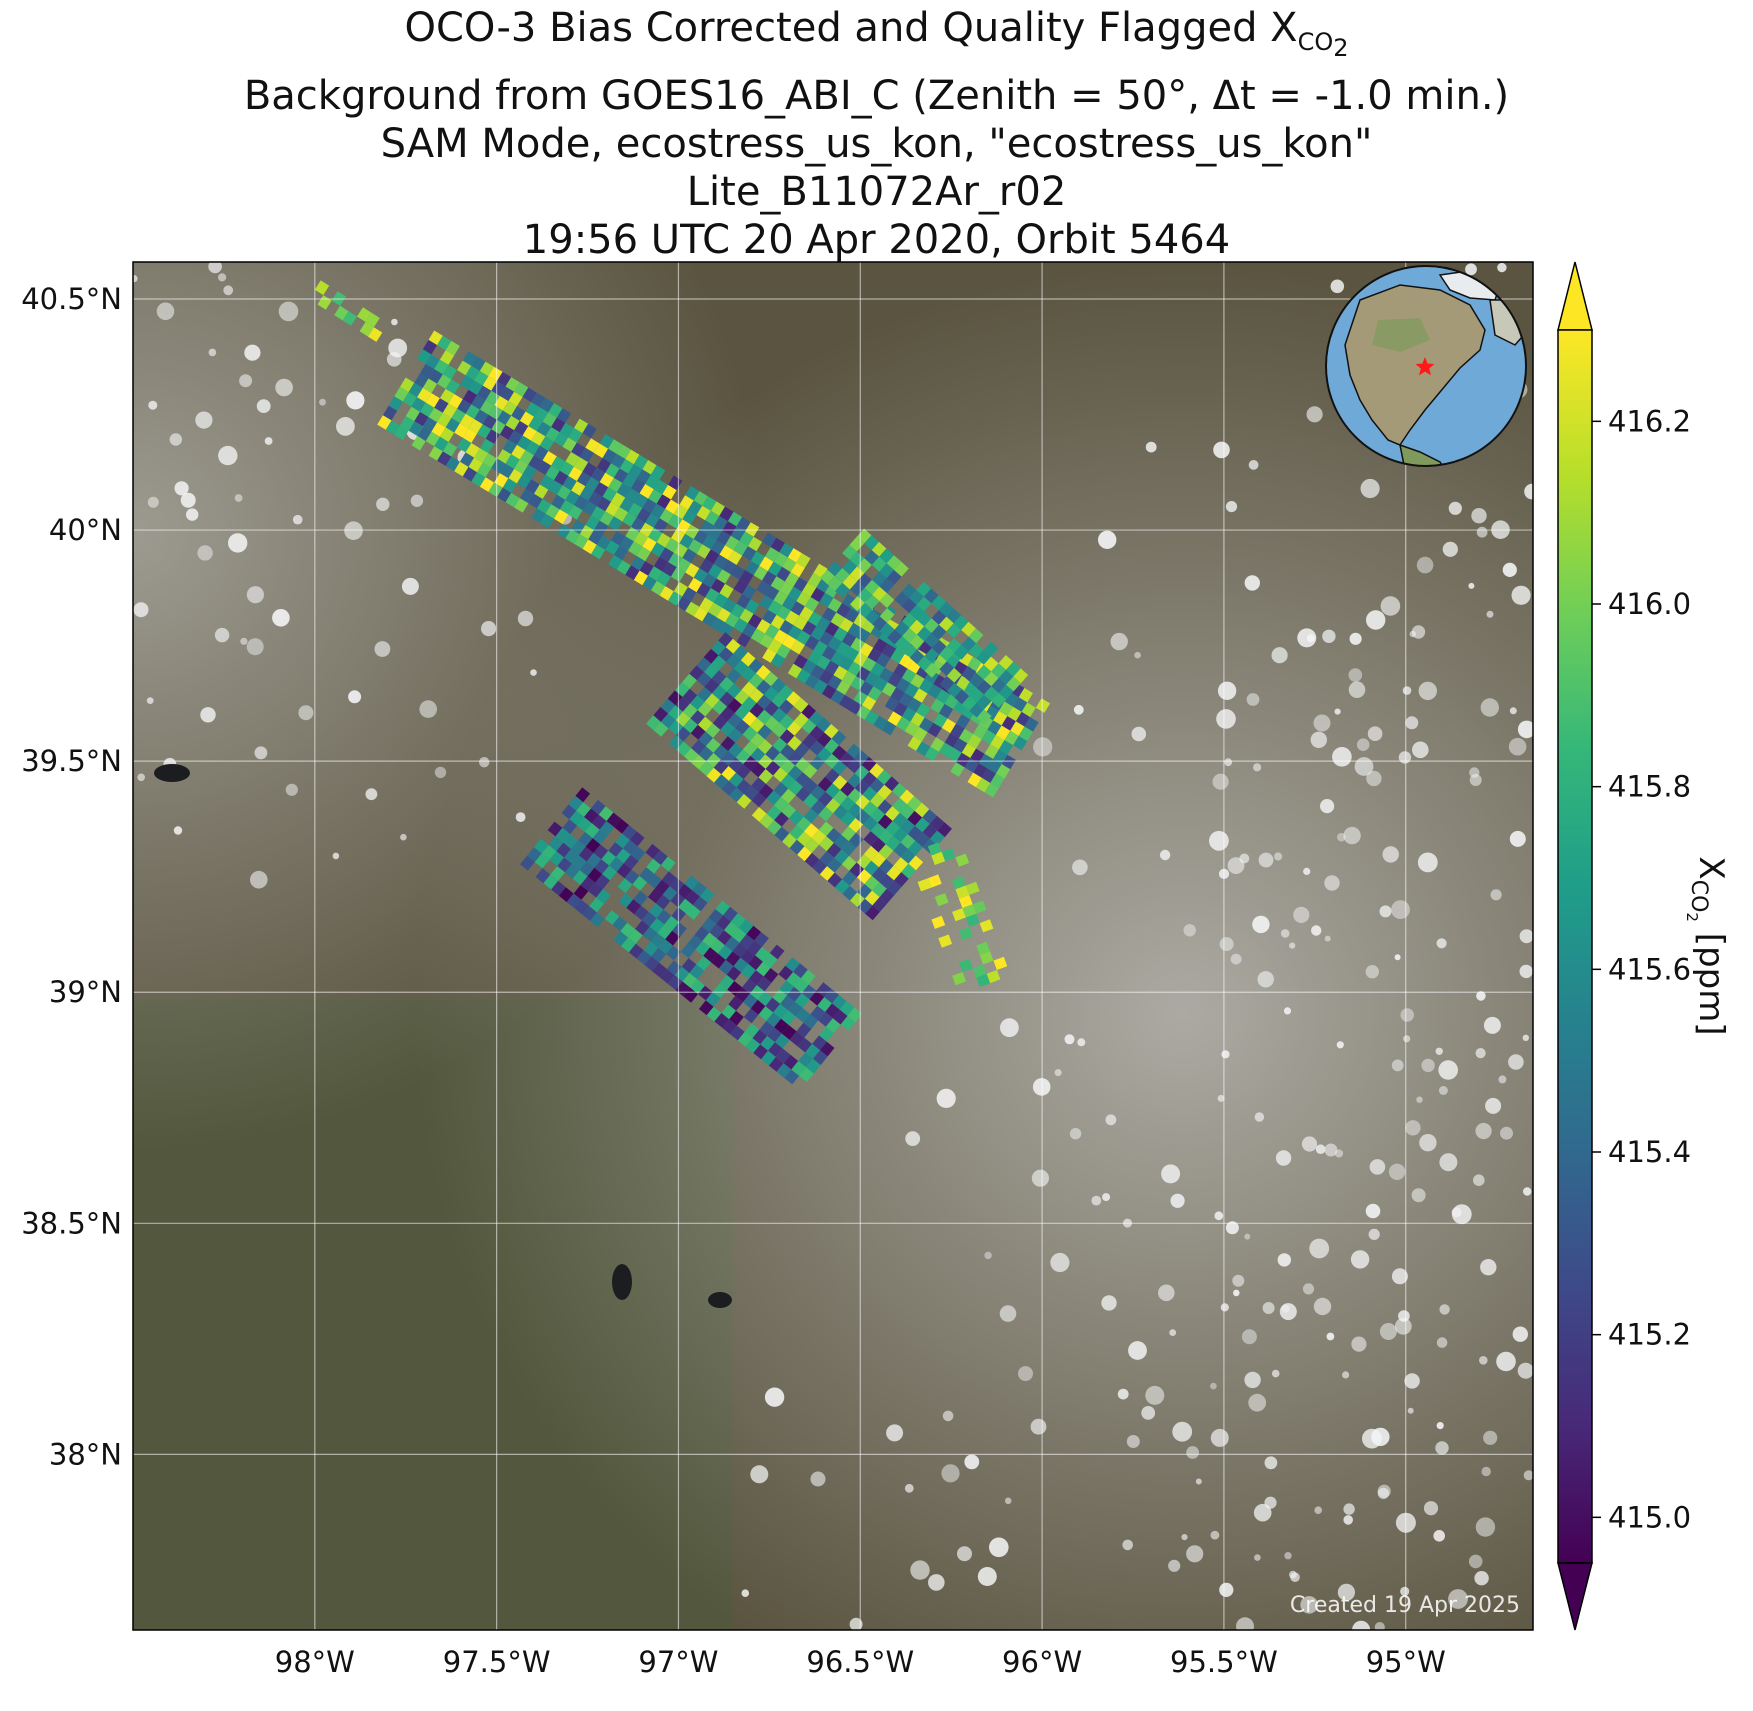  Describe the element at coordinates (1042, 1662) in the screenshot. I see `lon-tick-label: 96°W` at that location.